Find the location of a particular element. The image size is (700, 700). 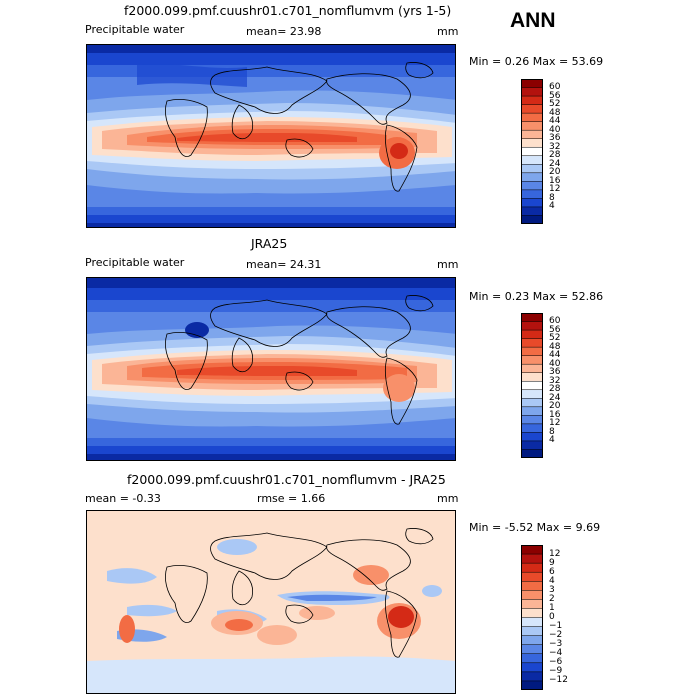

panel-2-units-label: mm is located at coordinates (448, 264).